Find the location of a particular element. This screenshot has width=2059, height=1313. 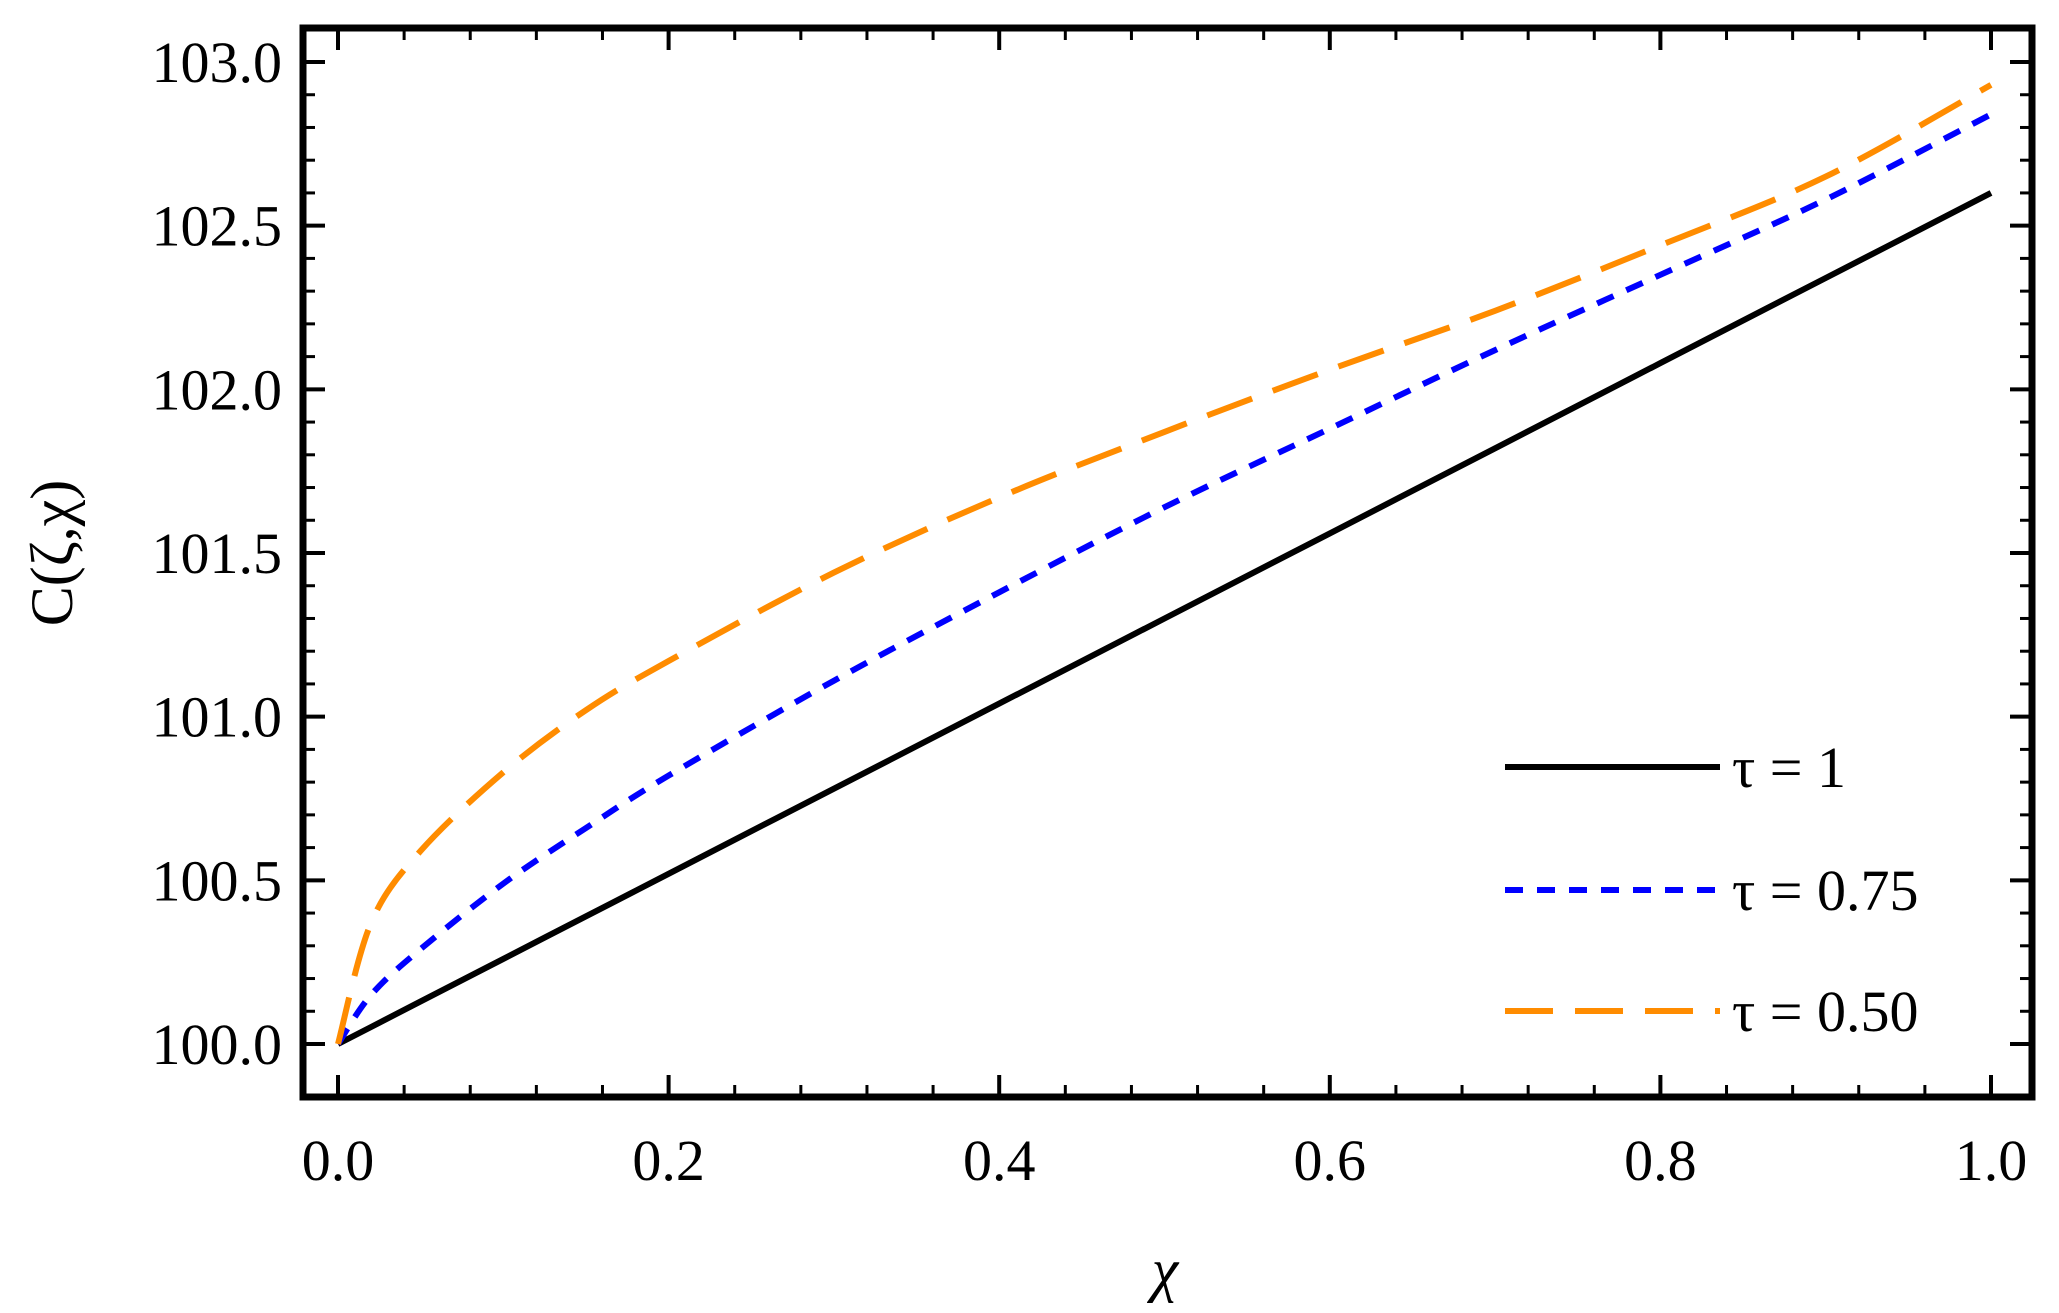

y-axis-title: C(ζ,χ) is located at coordinates (52, 553).